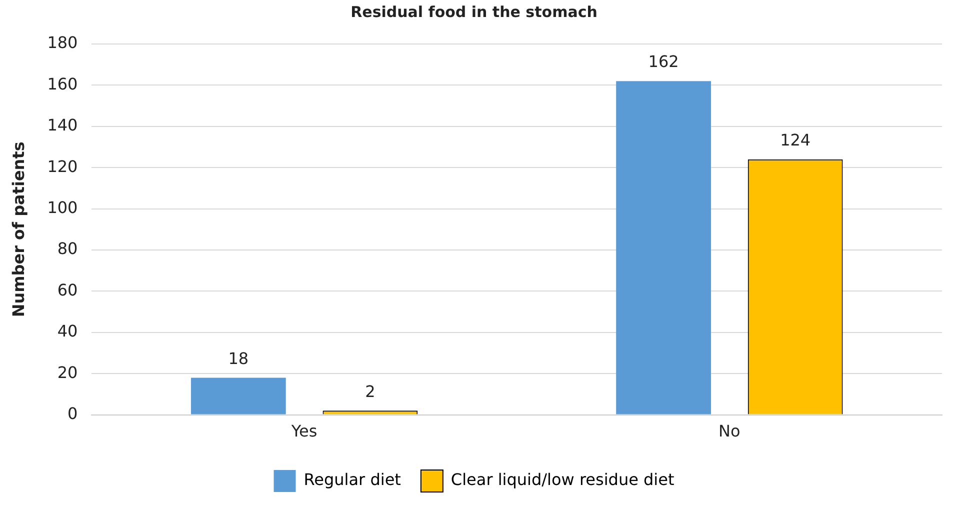 The width and height of the screenshot is (956, 508). Describe the element at coordinates (73, 413) in the screenshot. I see `y-tick-label: 0` at that location.